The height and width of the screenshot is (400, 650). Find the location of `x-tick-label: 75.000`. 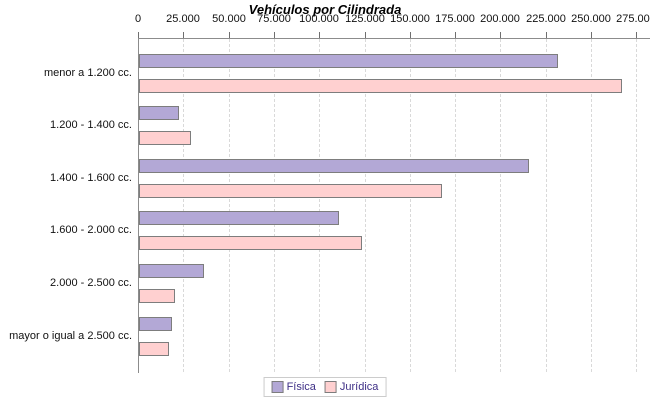

x-tick-label: 75.000 is located at coordinates (274, 19).